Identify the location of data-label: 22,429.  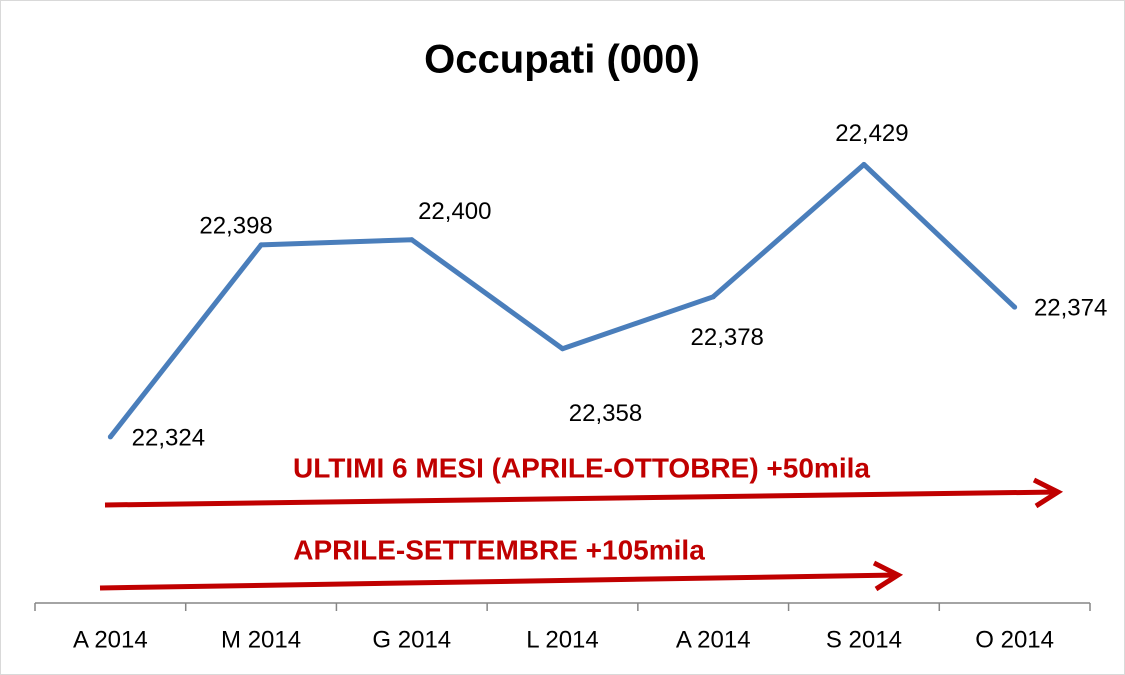
(871, 133).